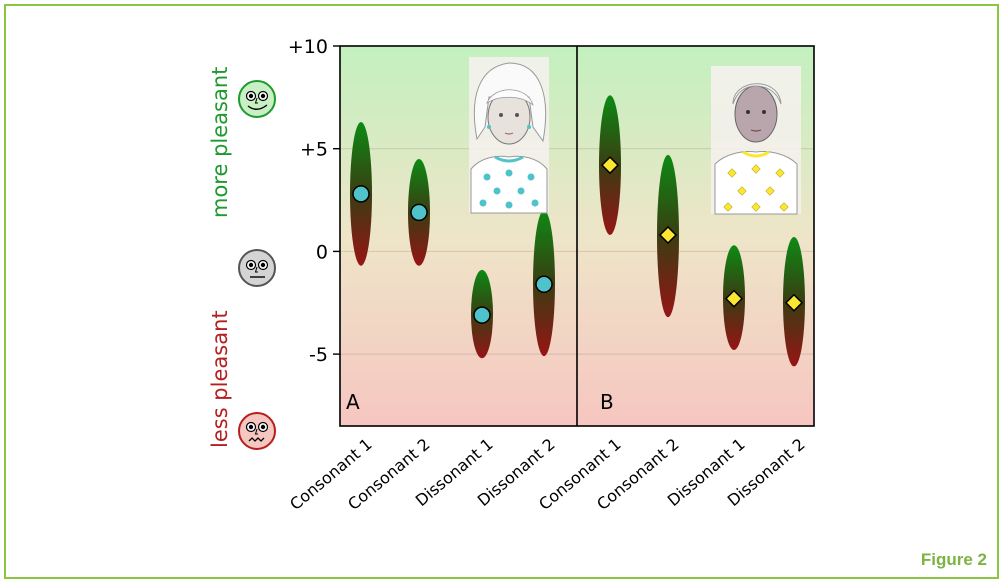 Image resolution: width=1001 pixels, height=581 pixels. What do you see at coordinates (220, 142) in the screenshot?
I see `y-label-more-pleasant: more pleasant` at bounding box center [220, 142].